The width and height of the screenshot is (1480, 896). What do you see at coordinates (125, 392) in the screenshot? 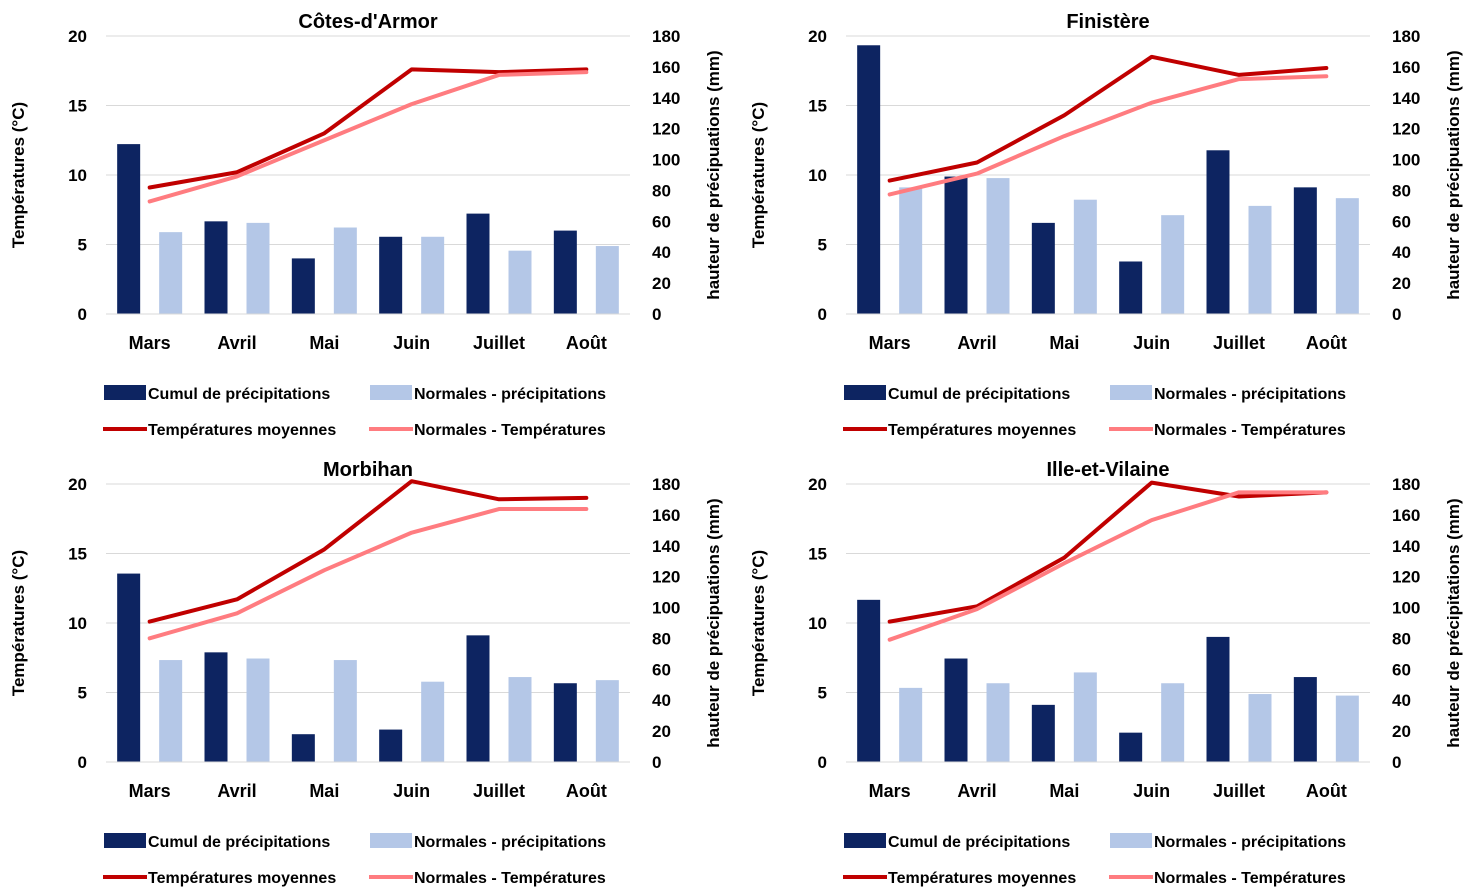
I see `legend-swatch-cumul` at bounding box center [125, 392].